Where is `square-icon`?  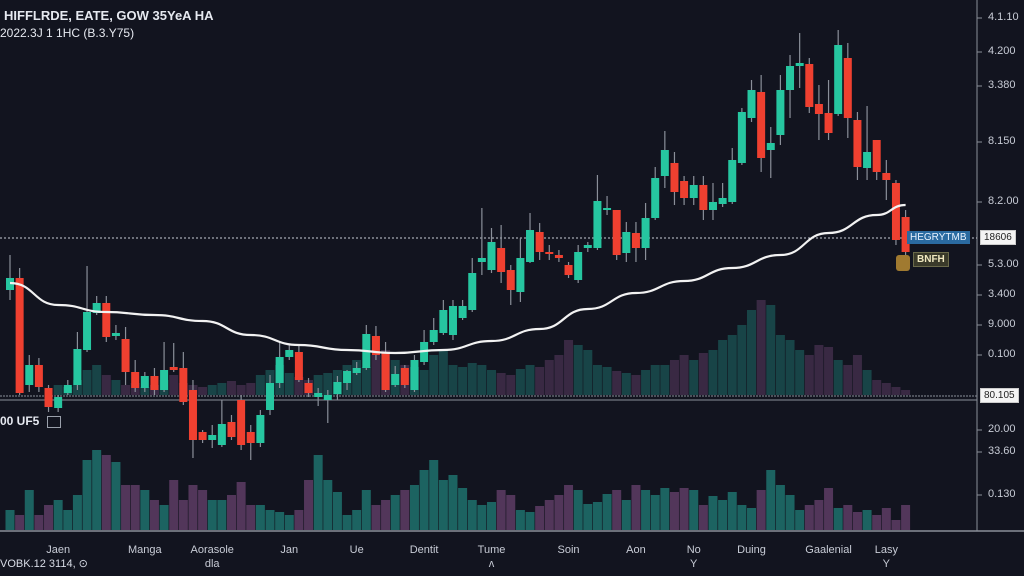
square-icon is located at coordinates (53, 421).